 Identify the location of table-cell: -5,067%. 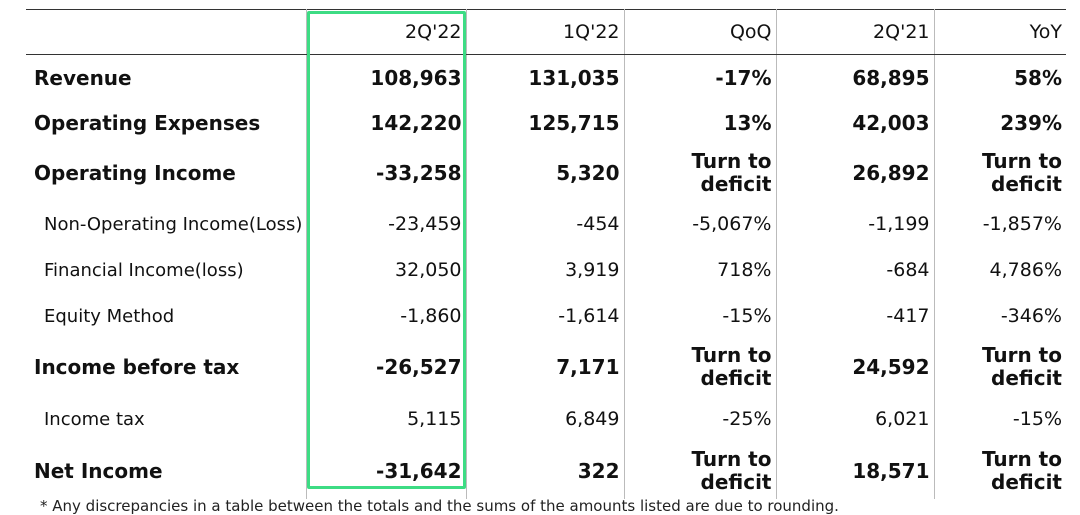
(700, 224).